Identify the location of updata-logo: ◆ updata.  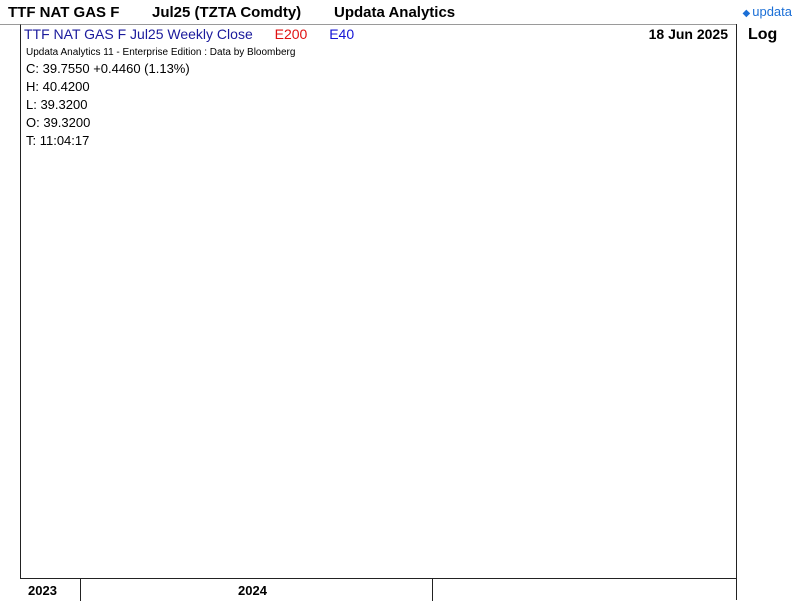
(767, 11).